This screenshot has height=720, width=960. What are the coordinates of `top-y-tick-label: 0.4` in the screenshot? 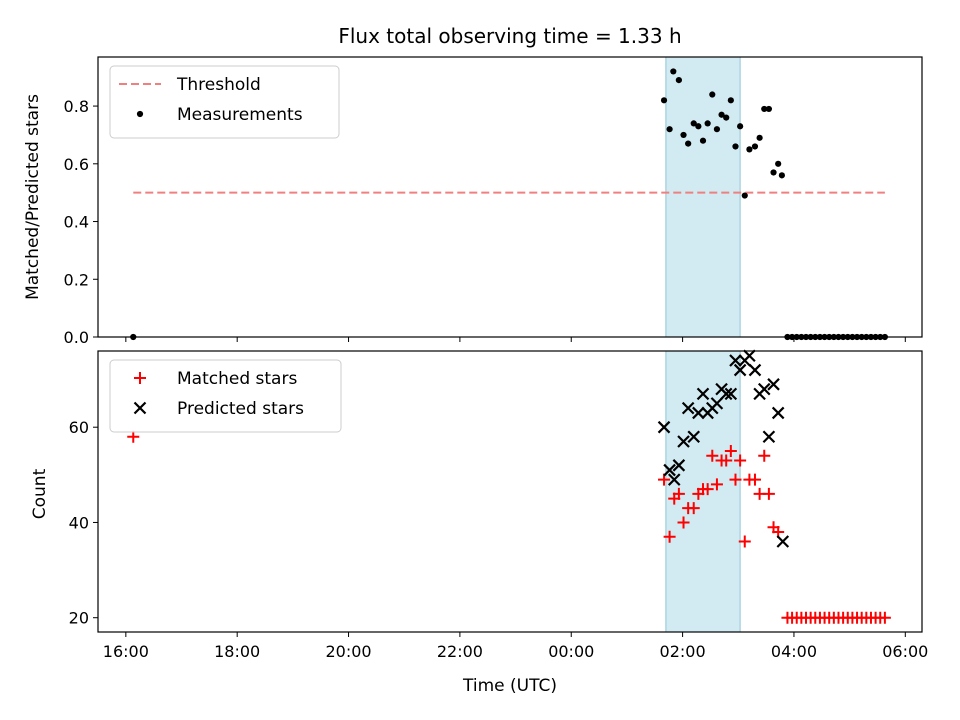 It's located at (76, 222).